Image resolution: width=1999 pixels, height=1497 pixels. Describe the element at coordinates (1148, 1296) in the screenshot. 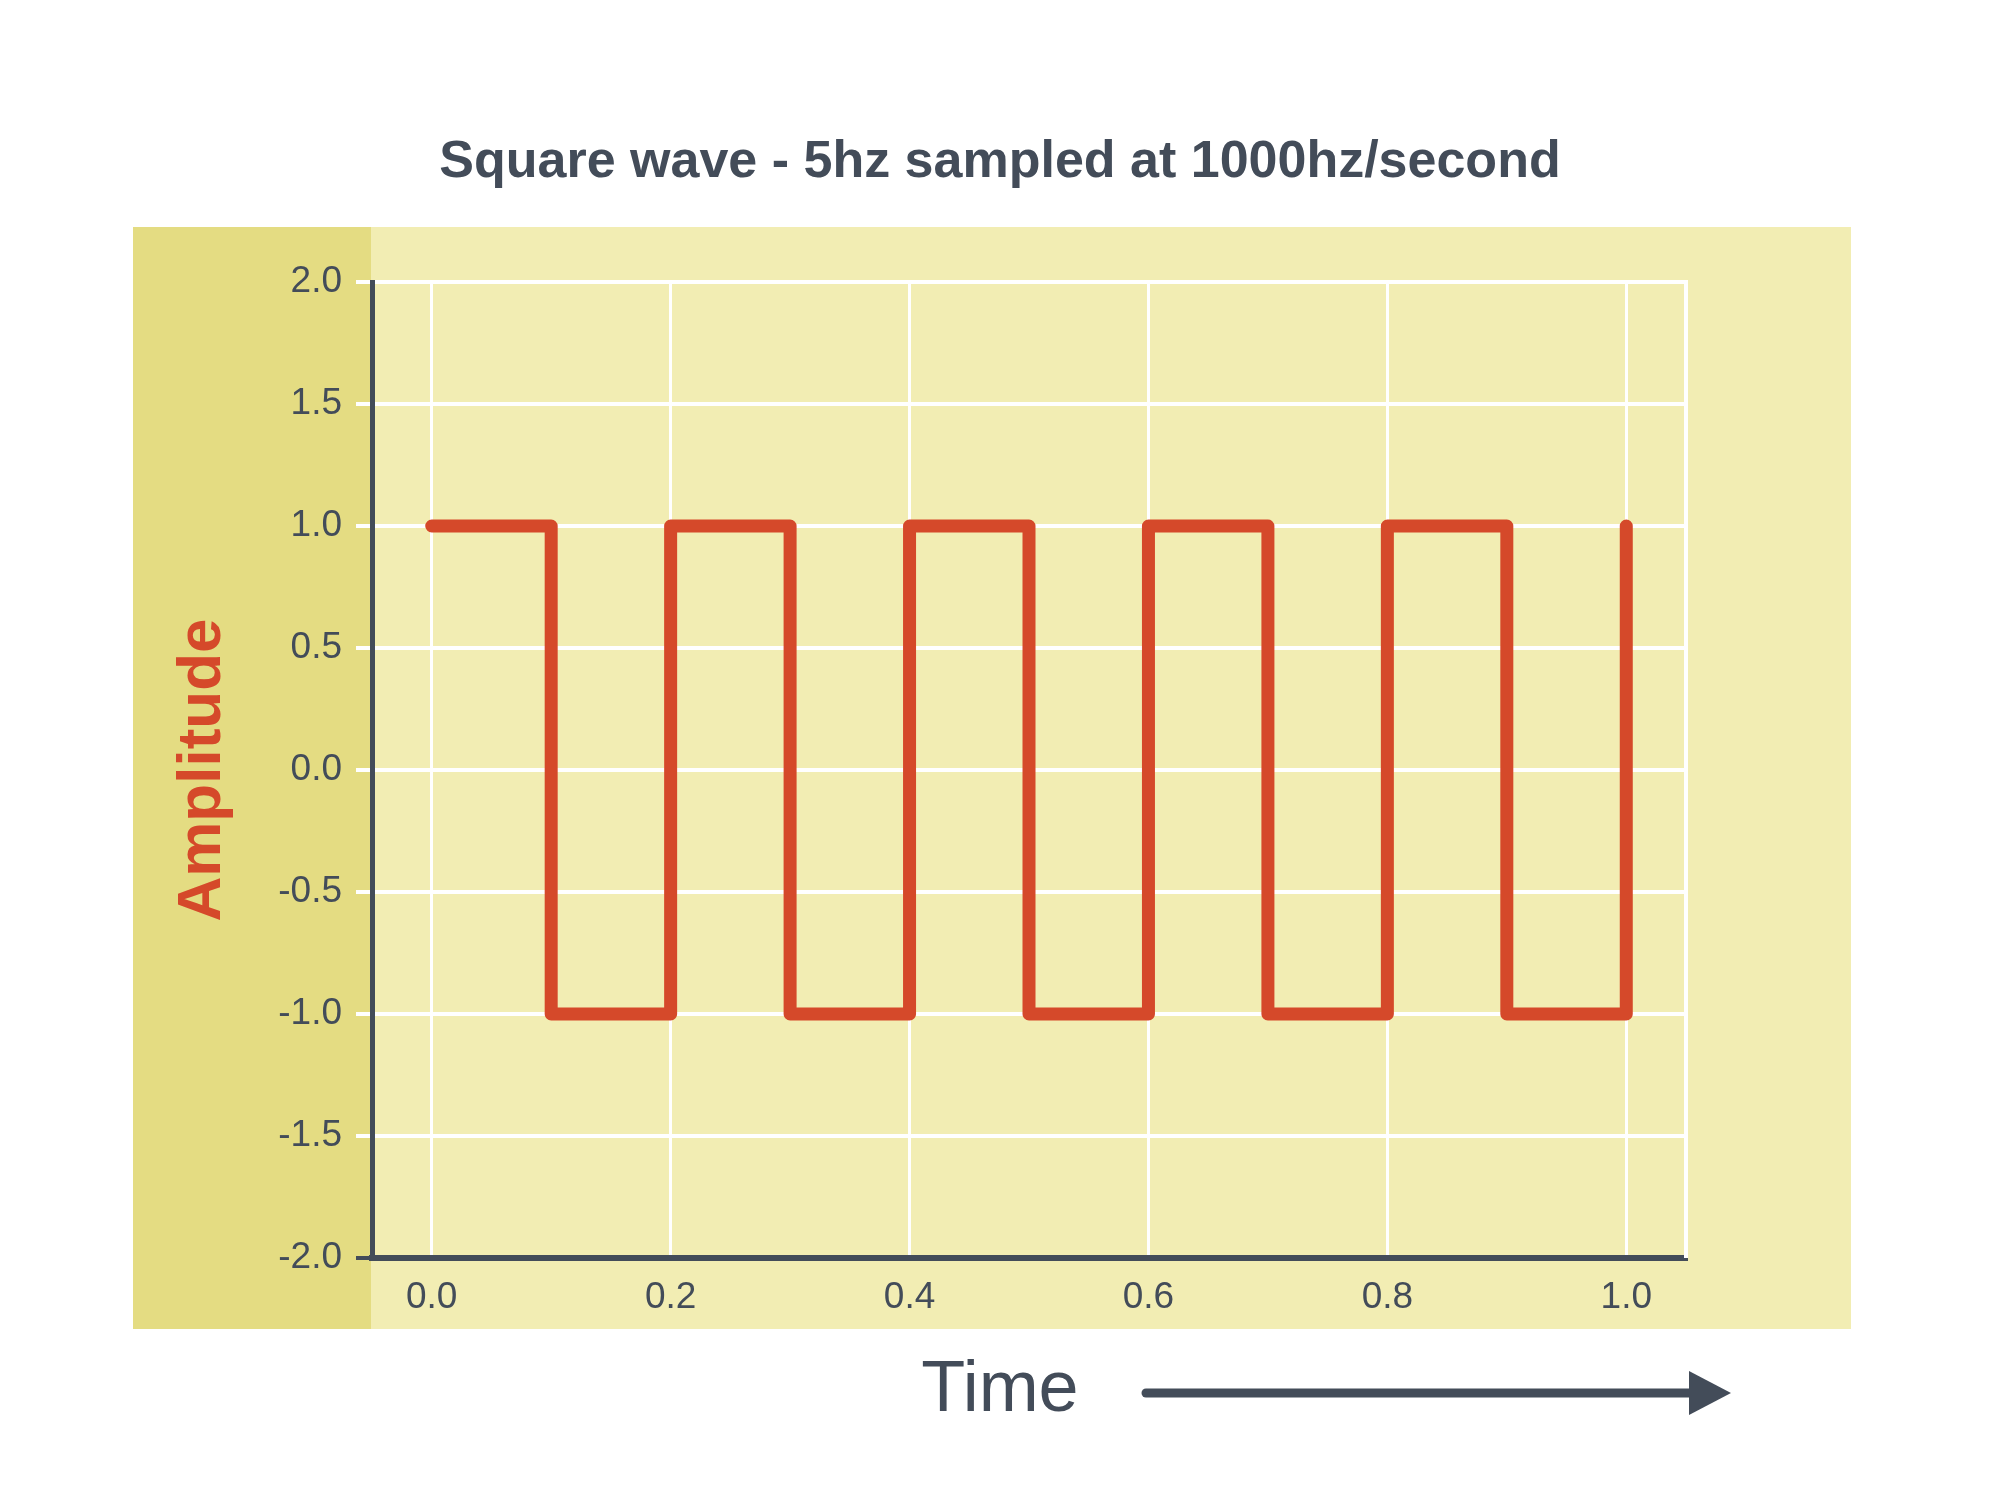

I see `x-tick-label: 0.6` at that location.